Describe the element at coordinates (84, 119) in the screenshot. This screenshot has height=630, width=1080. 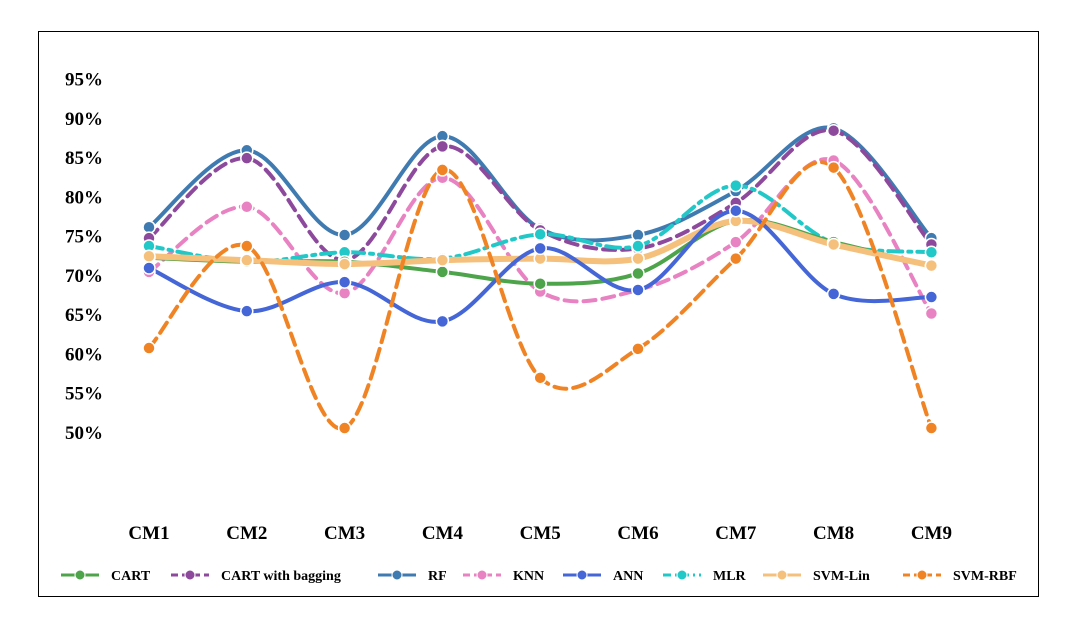
I see `y-tick-label: 90%` at that location.